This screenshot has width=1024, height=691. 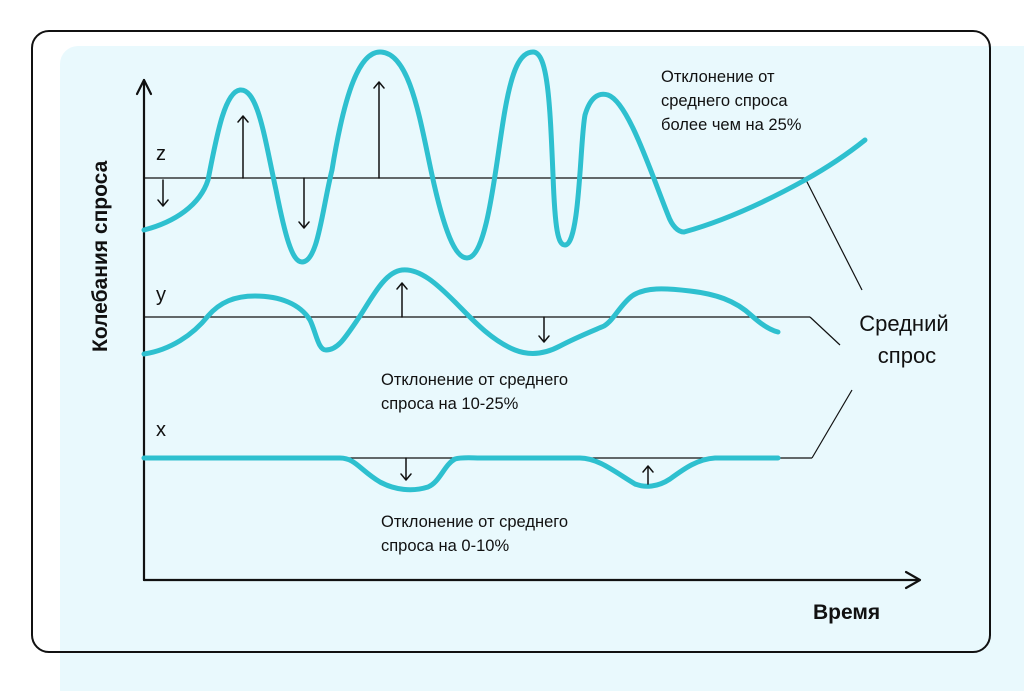 I want to click on annotation-x: Отклонение от среднего спроса на 0-10%, so click(x=477, y=534).